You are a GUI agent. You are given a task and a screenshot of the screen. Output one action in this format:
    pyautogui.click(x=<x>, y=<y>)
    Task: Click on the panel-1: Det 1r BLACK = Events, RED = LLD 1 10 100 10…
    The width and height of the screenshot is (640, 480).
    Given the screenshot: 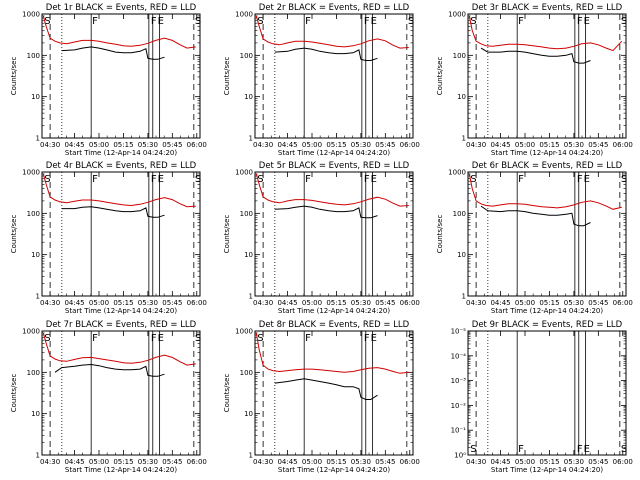 What is the action you would take?
    pyautogui.click(x=108, y=80)
    